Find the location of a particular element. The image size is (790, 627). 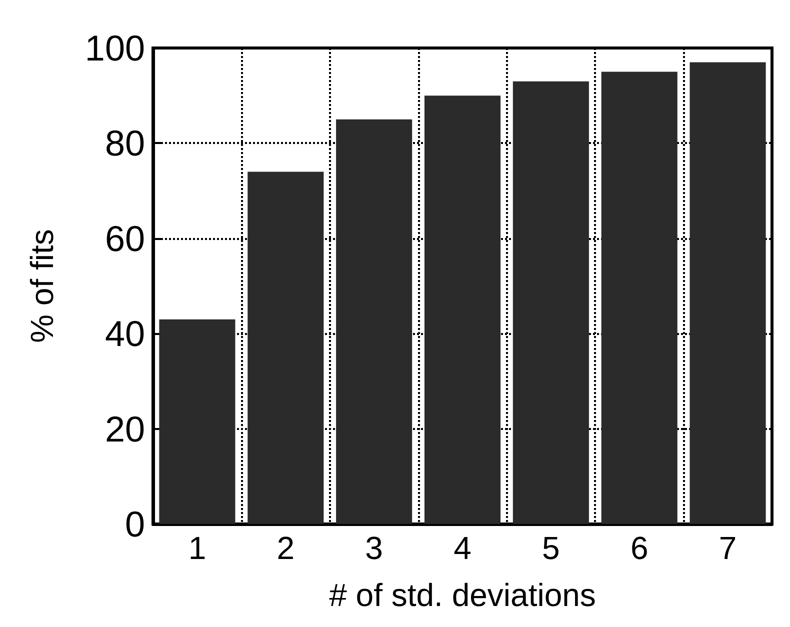

x-tick-label: 3 is located at coordinates (374, 548).